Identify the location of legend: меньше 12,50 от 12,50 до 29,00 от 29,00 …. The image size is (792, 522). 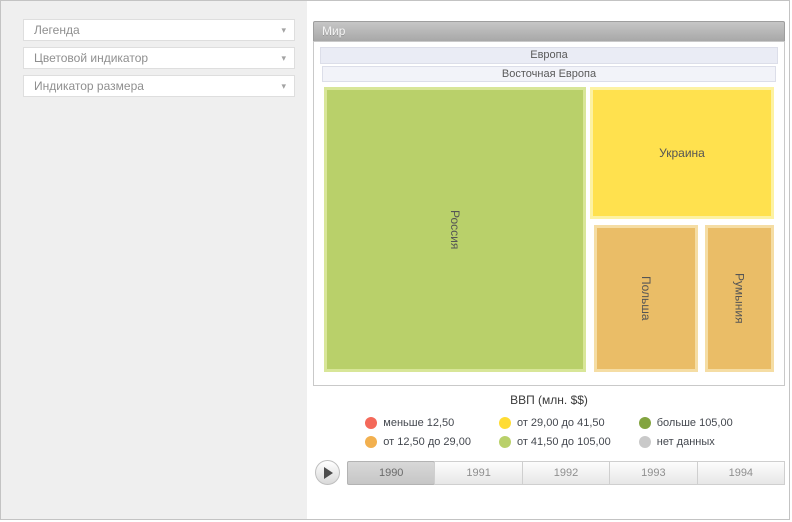
(548, 432).